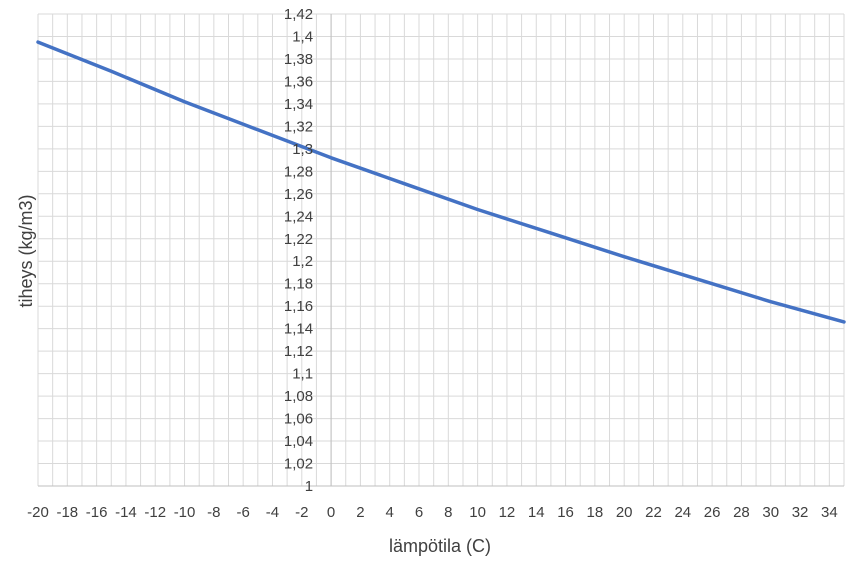 The width and height of the screenshot is (854, 561). Describe the element at coordinates (298, 464) in the screenshot. I see `y-tick-label: 1,02` at that location.